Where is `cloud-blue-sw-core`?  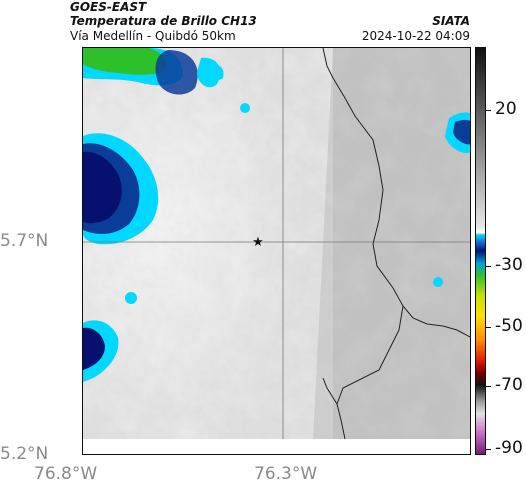
cloud-blue-sw-core is located at coordinates (94, 348).